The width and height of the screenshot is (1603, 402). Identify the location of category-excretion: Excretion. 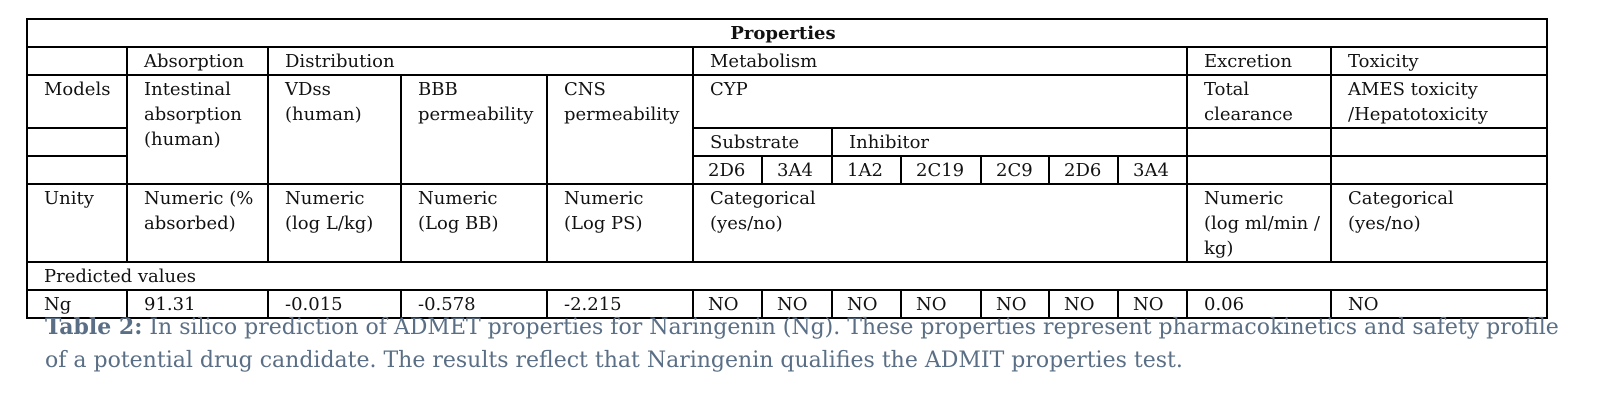
(1259, 61).